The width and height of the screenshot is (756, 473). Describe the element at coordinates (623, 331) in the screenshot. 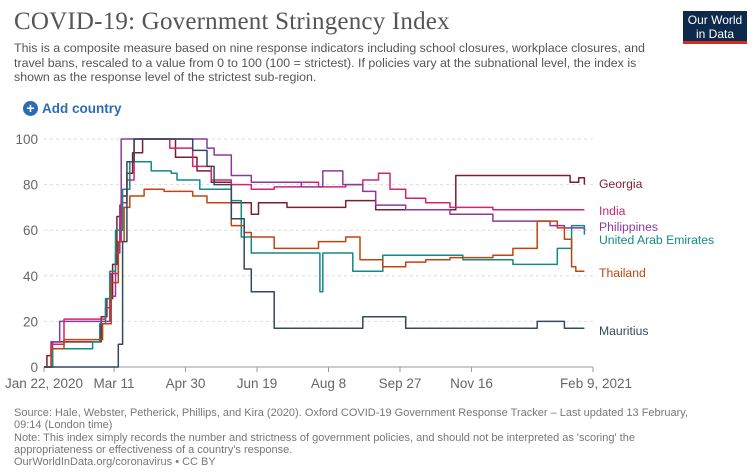

I see `series-label-mauritius: Mauritius` at that location.